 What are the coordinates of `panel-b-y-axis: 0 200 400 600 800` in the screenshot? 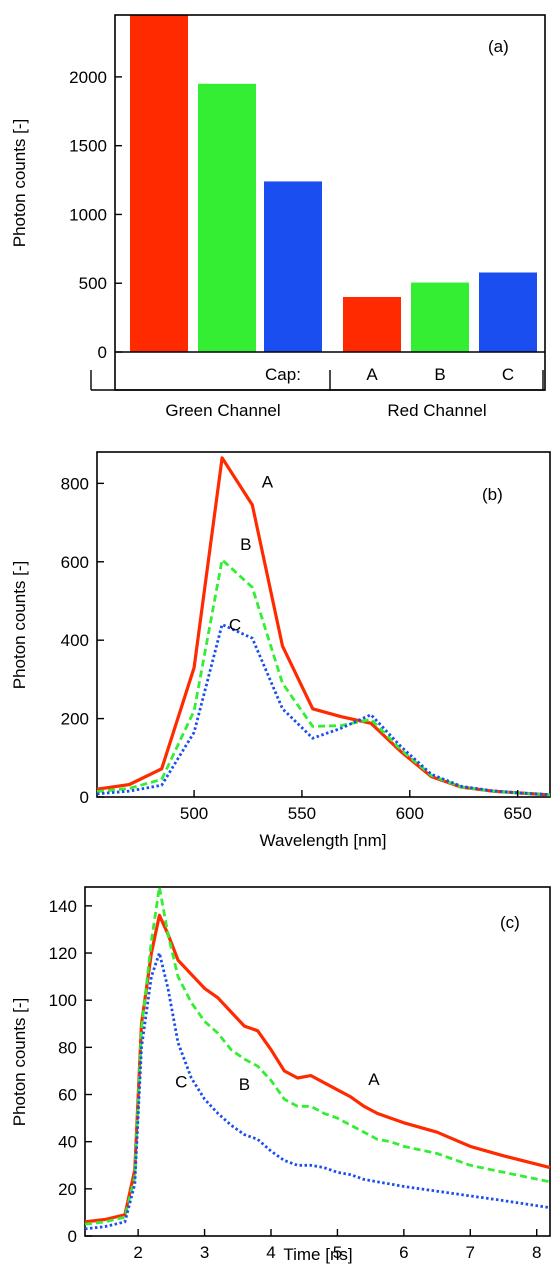 It's located at (82, 640).